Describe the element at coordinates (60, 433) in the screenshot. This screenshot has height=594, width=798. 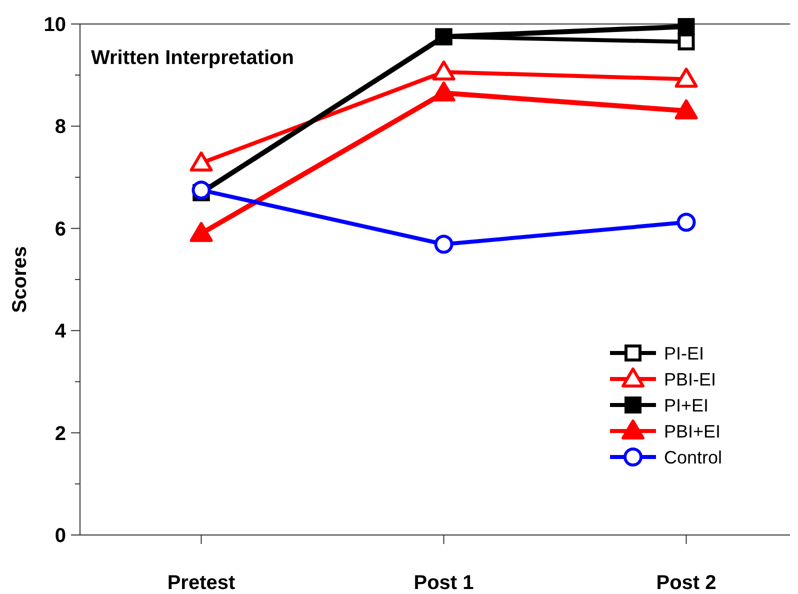
I see `y-tick-label: 2` at that location.